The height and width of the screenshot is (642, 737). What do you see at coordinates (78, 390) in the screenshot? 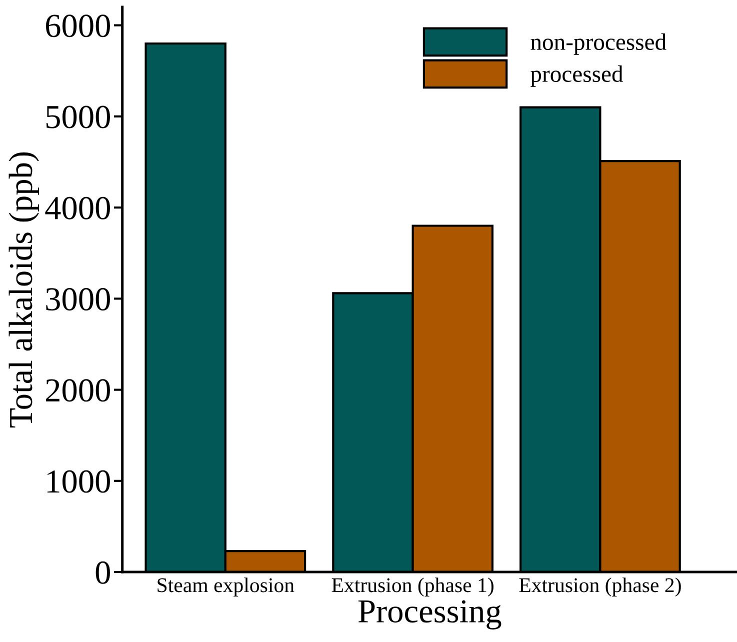
I see `y-tick-label: 2000` at bounding box center [78, 390].